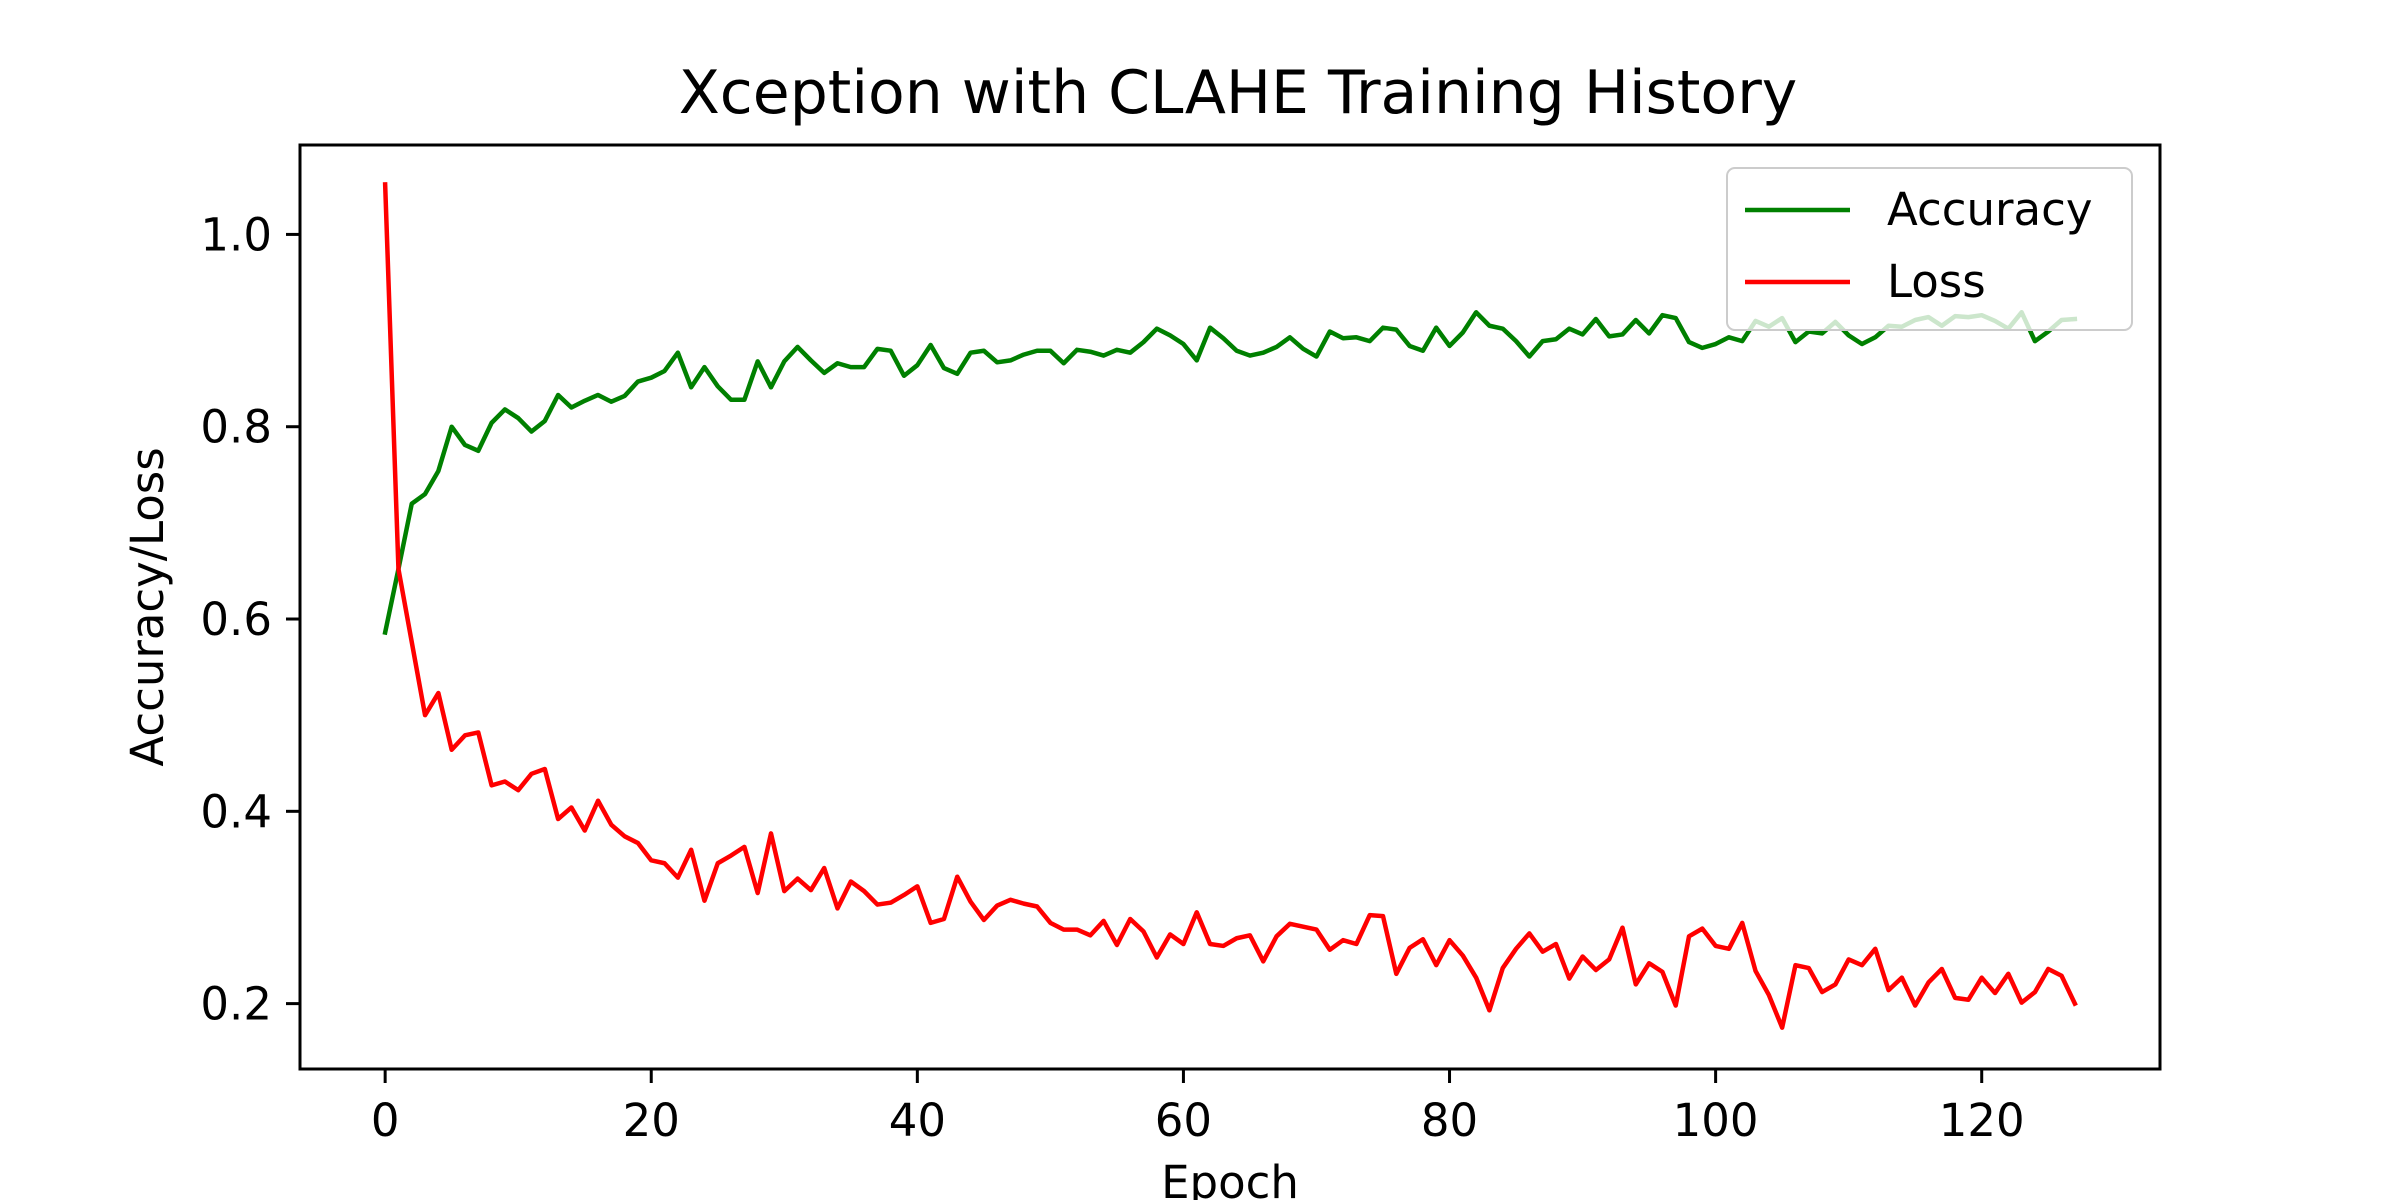 Image resolution: width=2400 pixels, height=1200 pixels. What do you see at coordinates (1929, 249) in the screenshot?
I see `legend: Accuracy Loss` at bounding box center [1929, 249].